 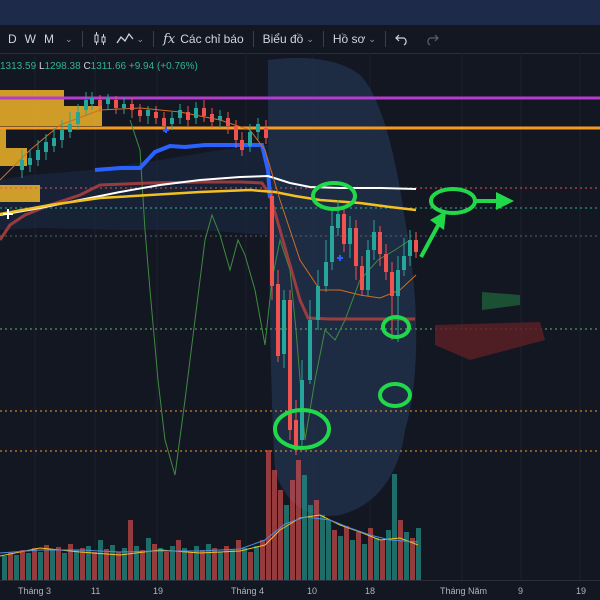 What do you see at coordinates (125, 38) in the screenshot?
I see `line-compare-icon` at bounding box center [125, 38].